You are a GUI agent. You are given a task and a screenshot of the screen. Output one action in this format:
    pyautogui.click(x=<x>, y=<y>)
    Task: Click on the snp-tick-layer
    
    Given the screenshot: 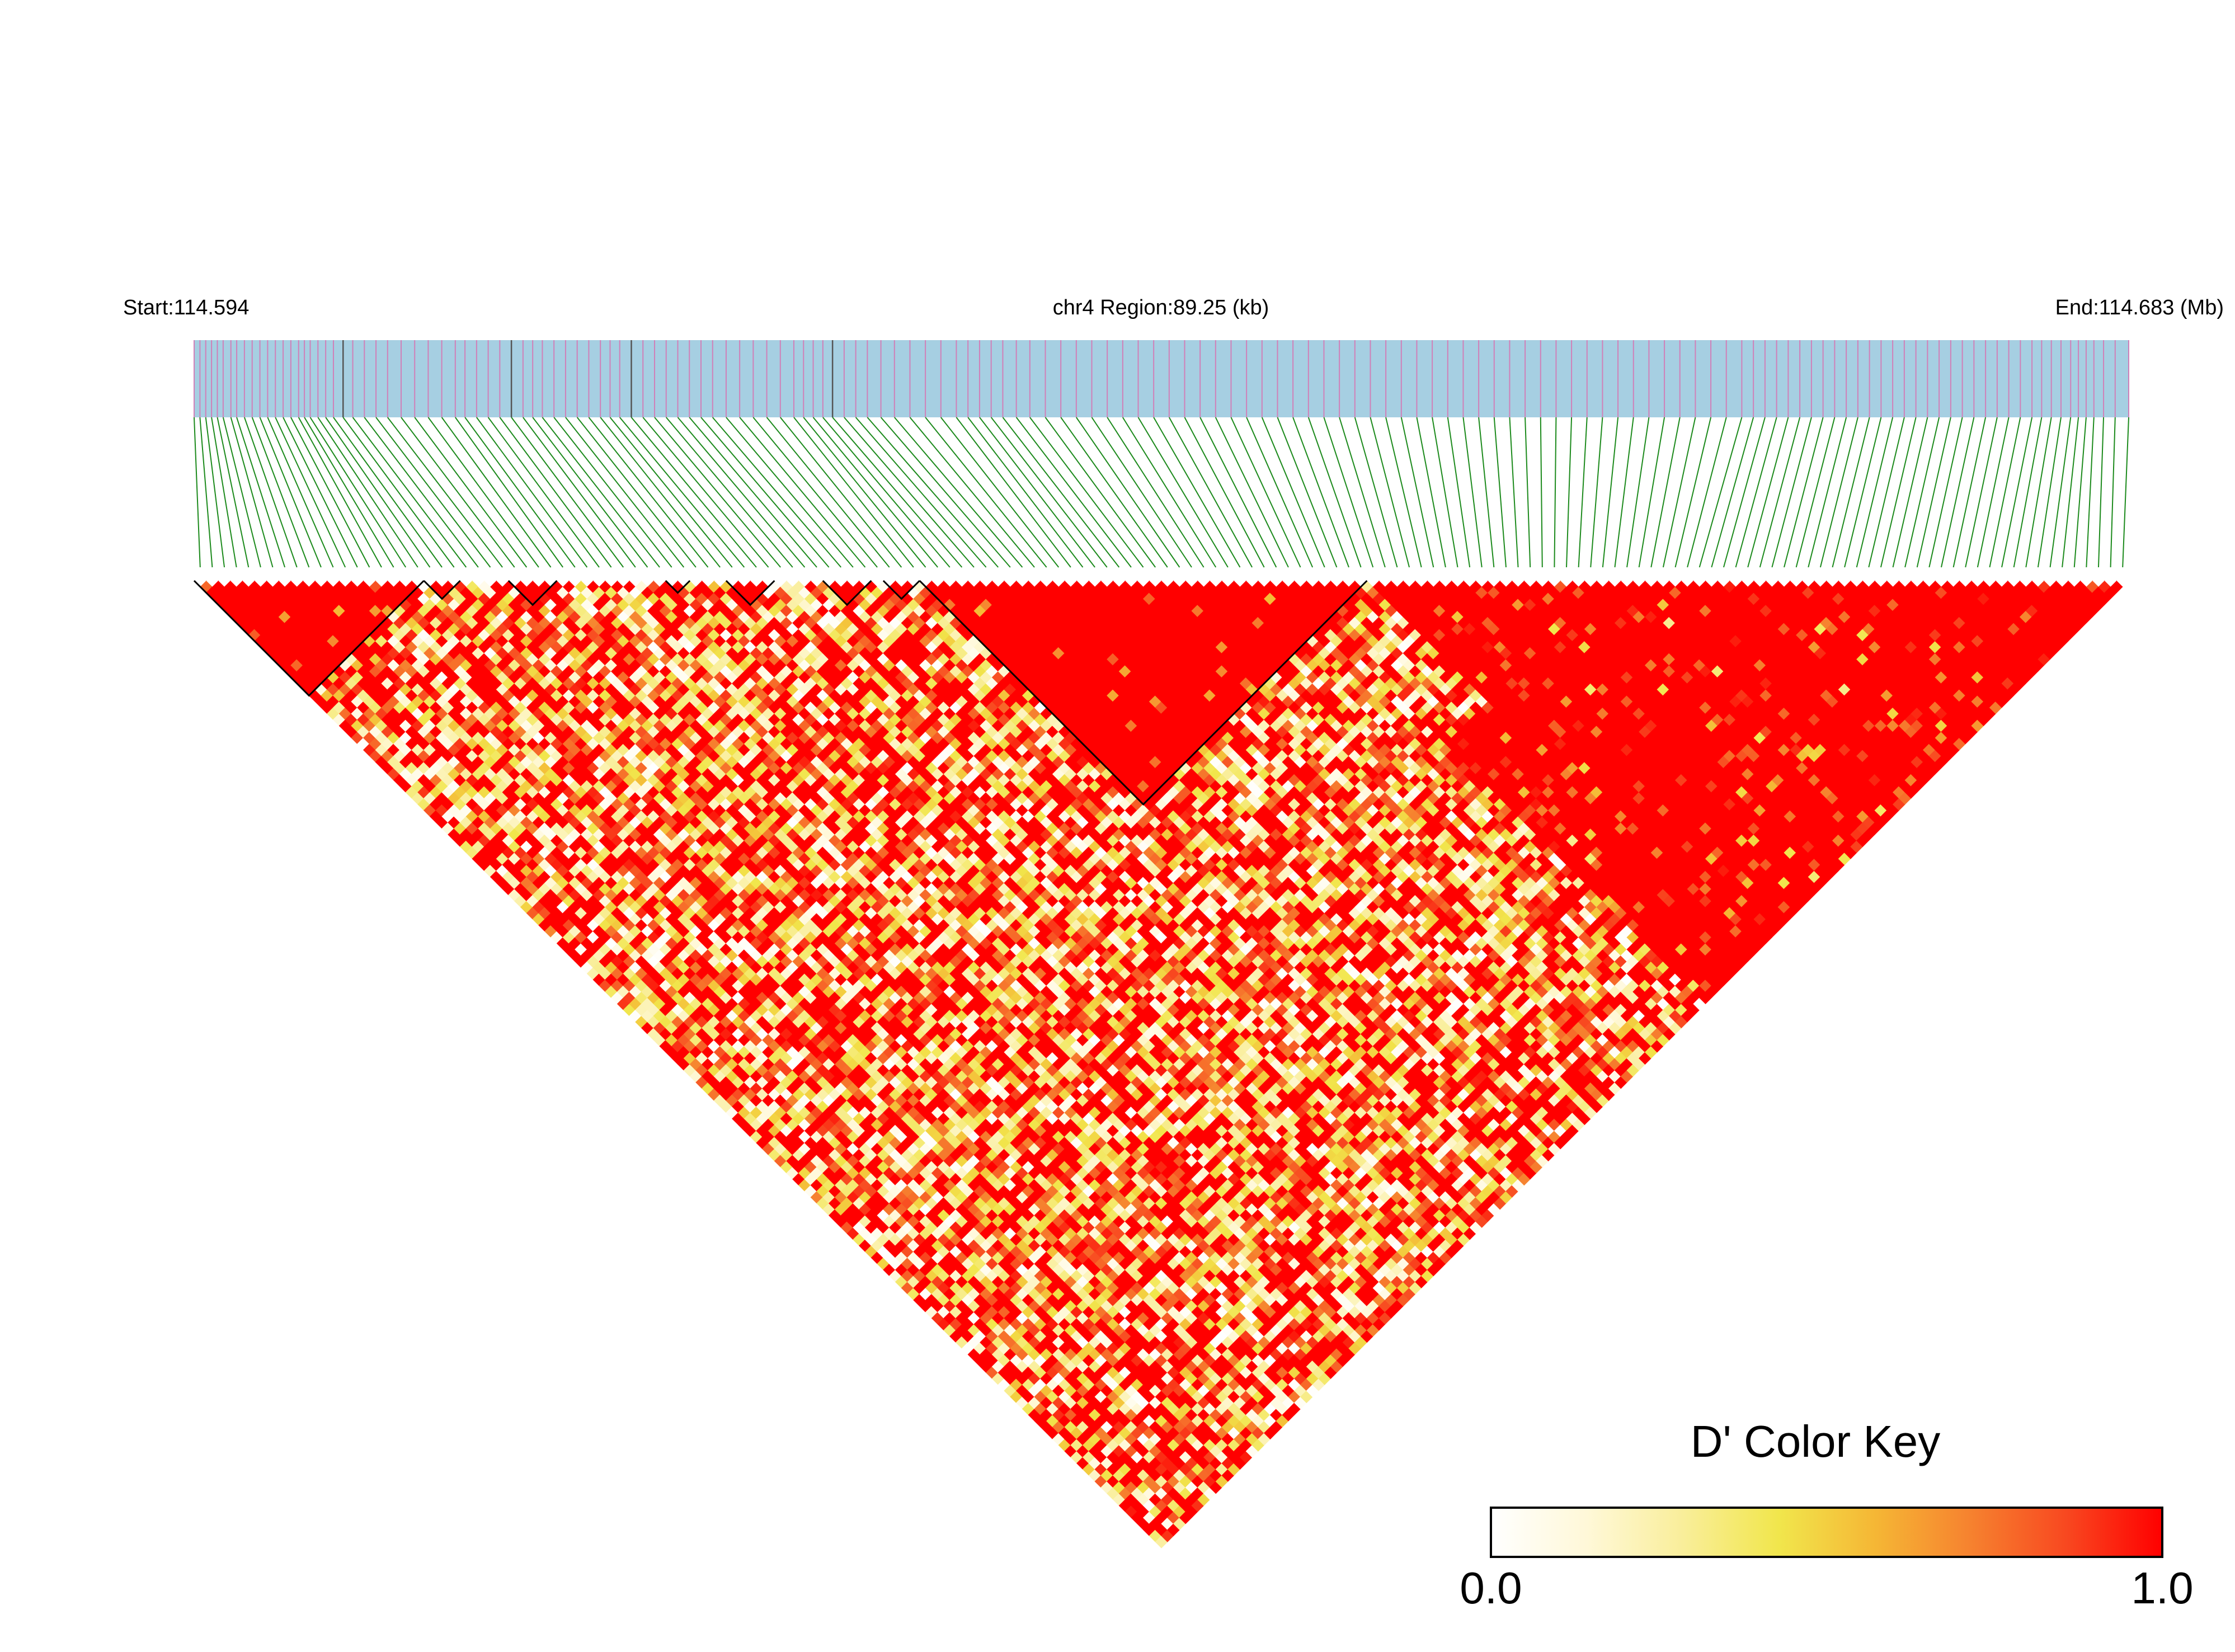 What is the action you would take?
    pyautogui.click(x=1161, y=379)
    